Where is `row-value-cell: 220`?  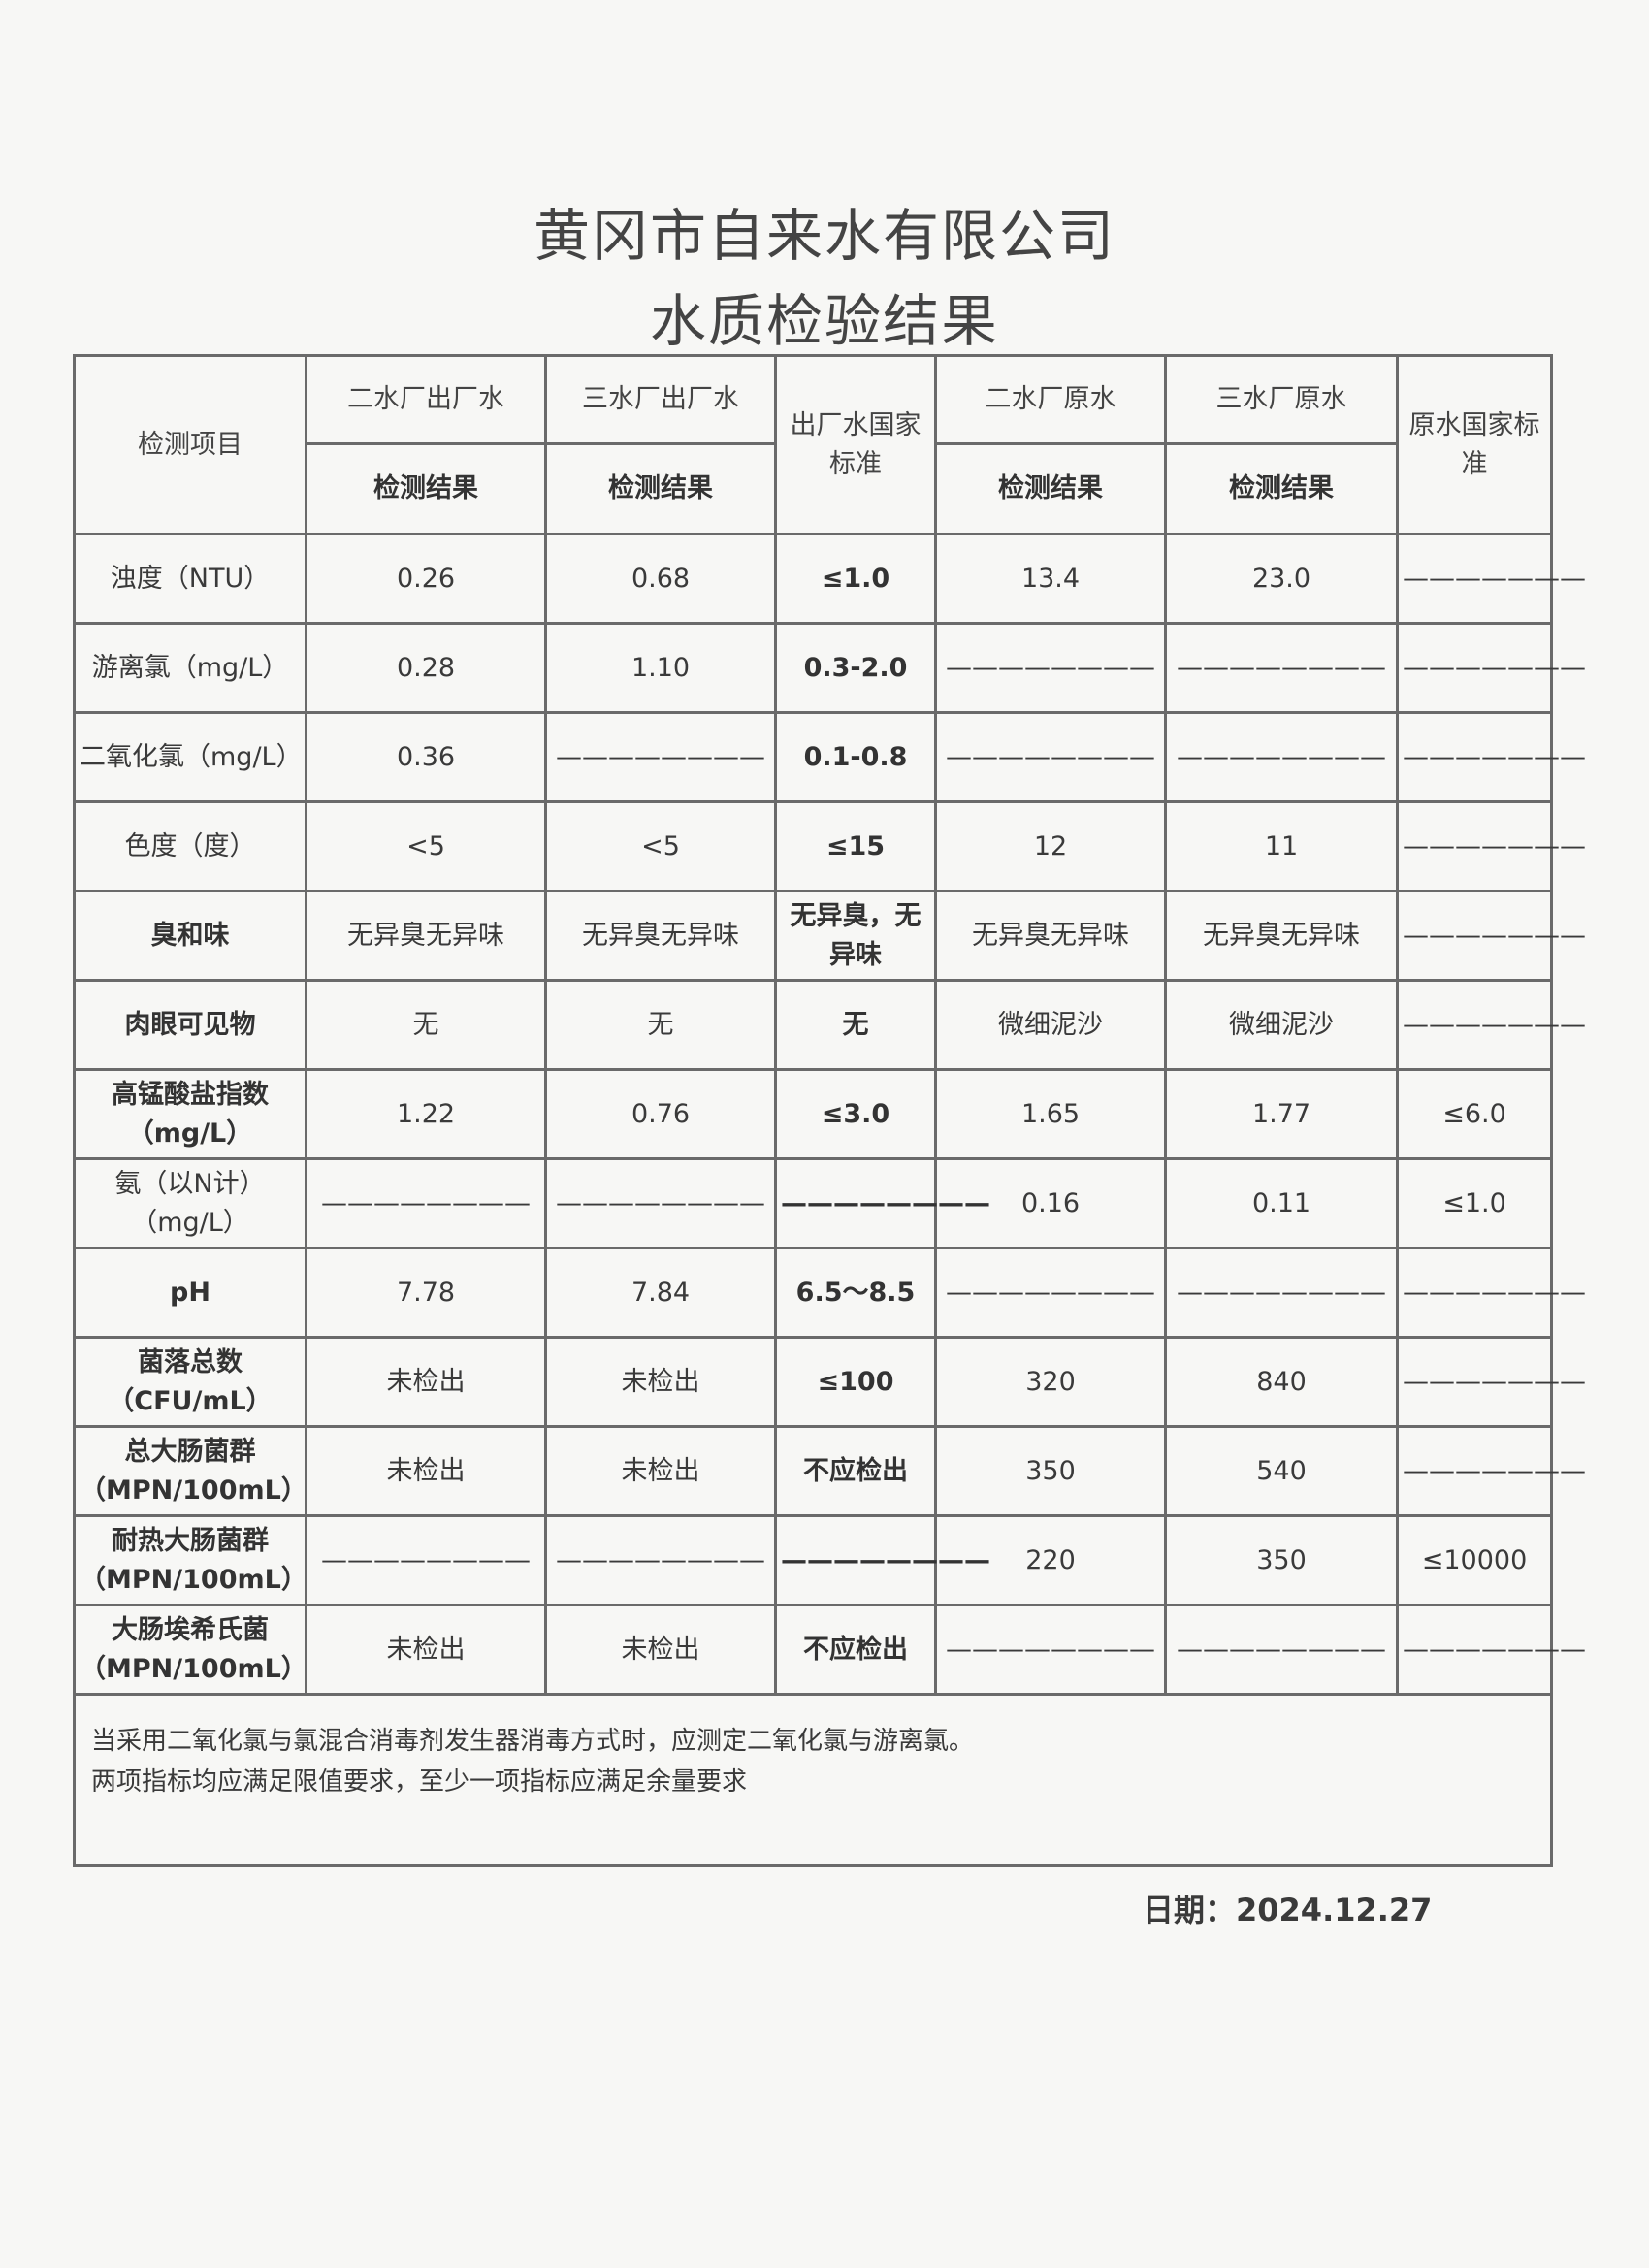 row-value-cell: 220 is located at coordinates (1050, 1560).